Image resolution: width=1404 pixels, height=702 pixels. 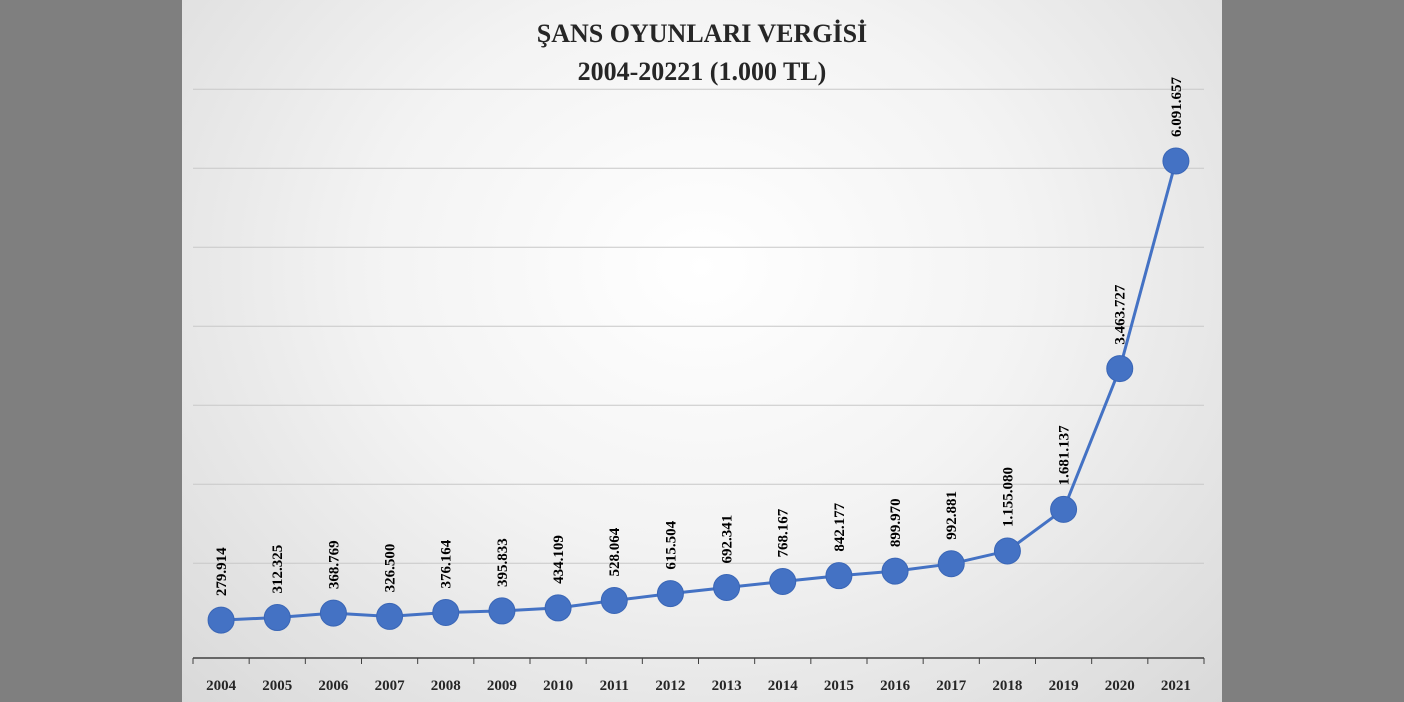 What do you see at coordinates (1176, 686) in the screenshot?
I see `x-tick-label: 2021` at bounding box center [1176, 686].